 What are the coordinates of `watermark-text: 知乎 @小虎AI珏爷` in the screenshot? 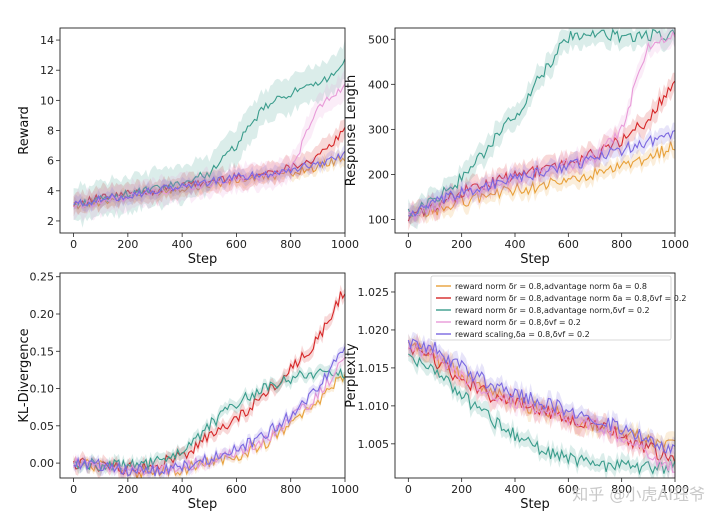 It's located at (638, 494).